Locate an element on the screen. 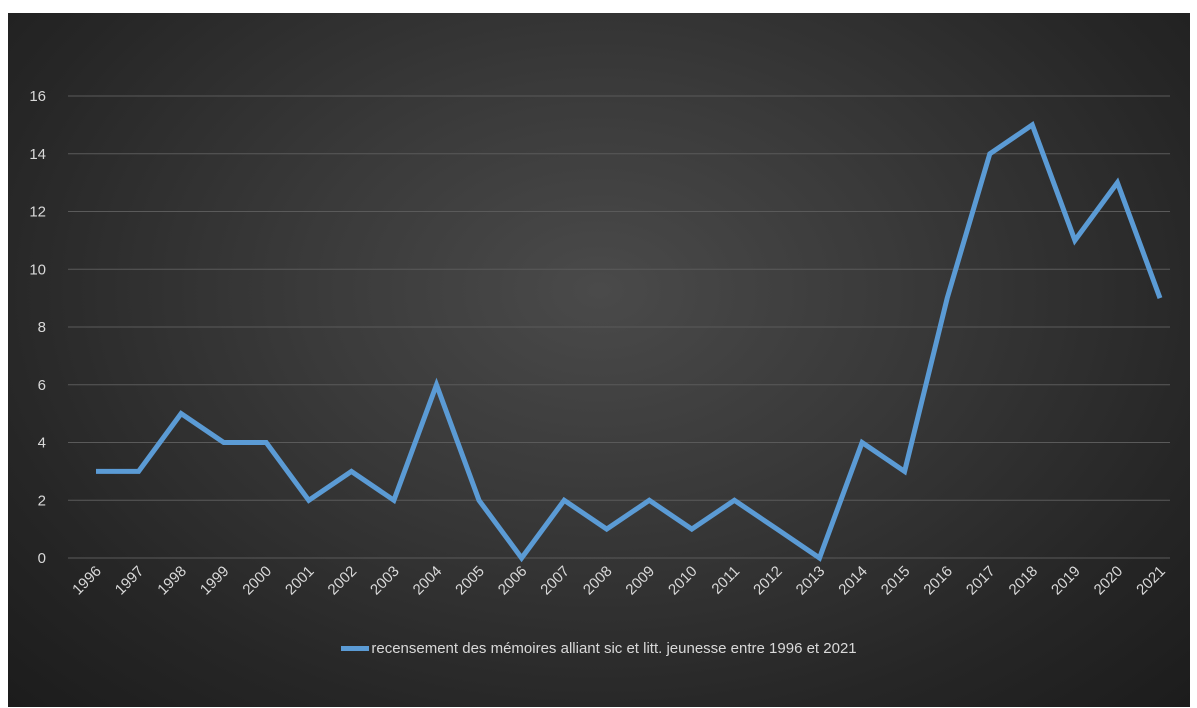 The width and height of the screenshot is (1197, 708). x-tick-label: 2001 is located at coordinates (300, 581).